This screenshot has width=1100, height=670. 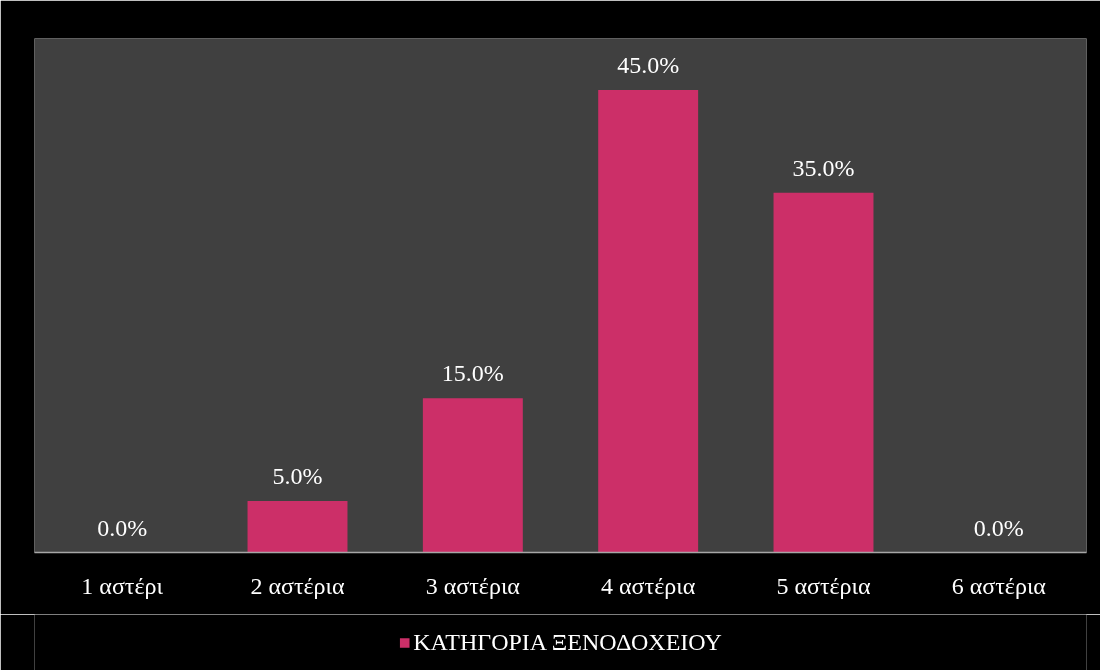 I want to click on data-label: 35.0%, so click(x=823, y=167).